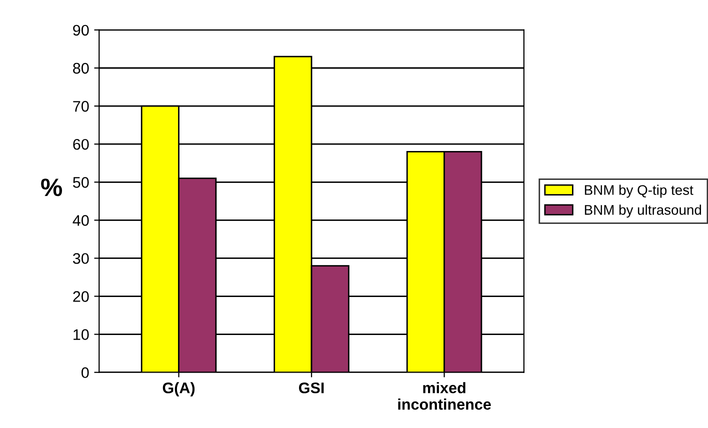  I want to click on y-tick-label: 0, so click(85, 372).